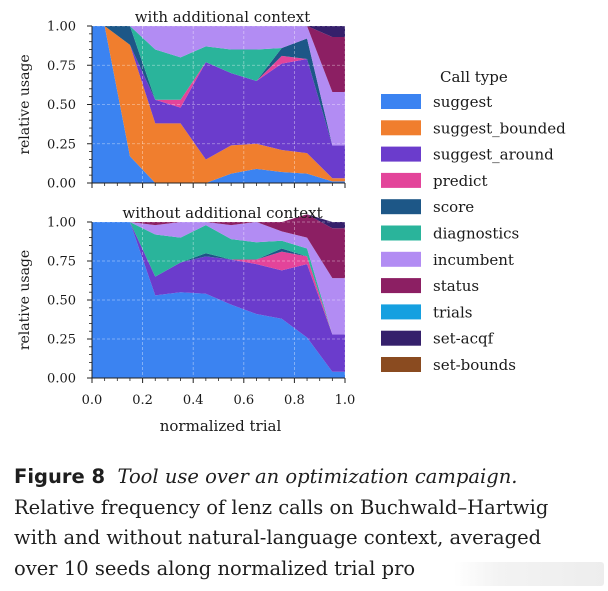  Describe the element at coordinates (474, 77) in the screenshot. I see `legend-title: Call type` at that location.